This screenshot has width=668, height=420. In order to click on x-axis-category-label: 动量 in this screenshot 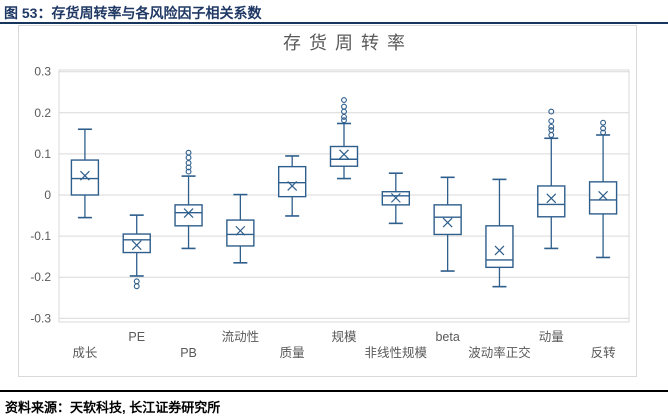, I will do `click(551, 337)`.